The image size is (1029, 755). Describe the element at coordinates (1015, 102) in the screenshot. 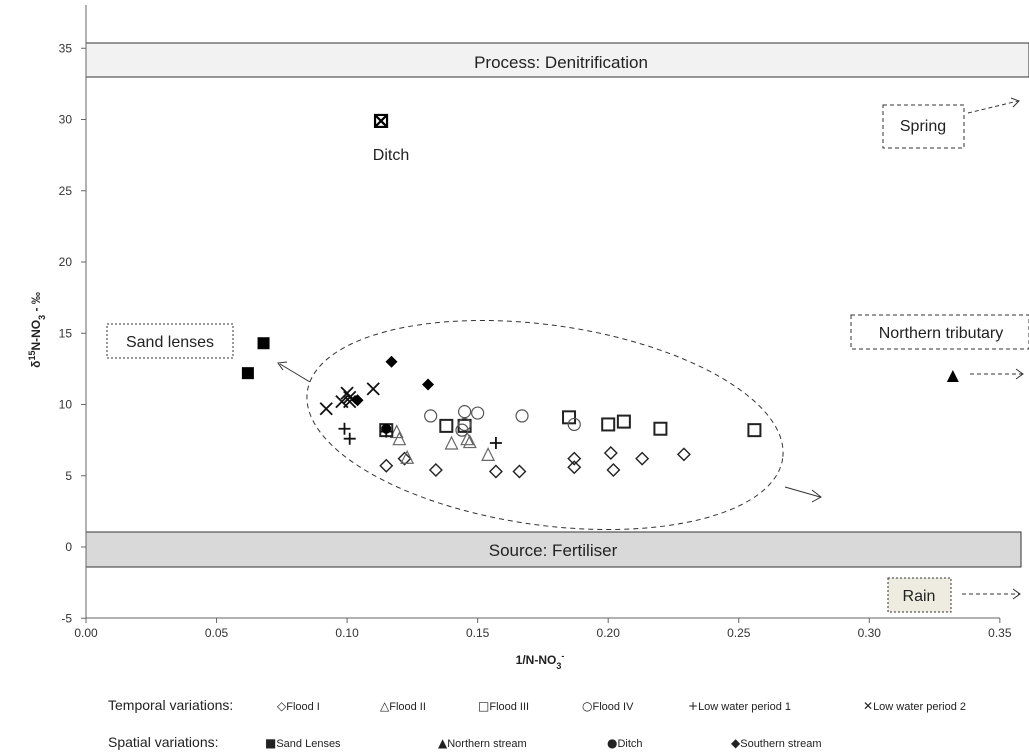

I see `spring-arrow-head` at that location.